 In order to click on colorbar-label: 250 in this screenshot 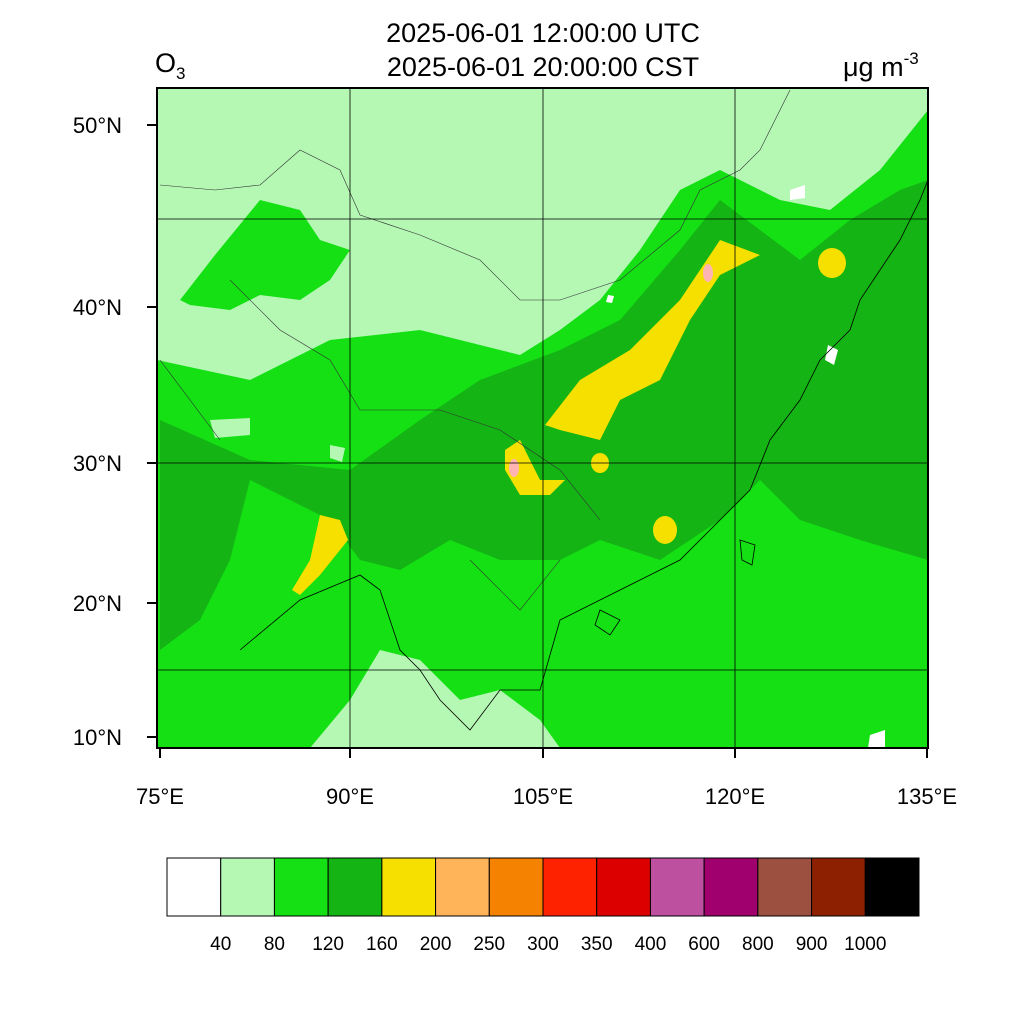, I will do `click(489, 944)`.